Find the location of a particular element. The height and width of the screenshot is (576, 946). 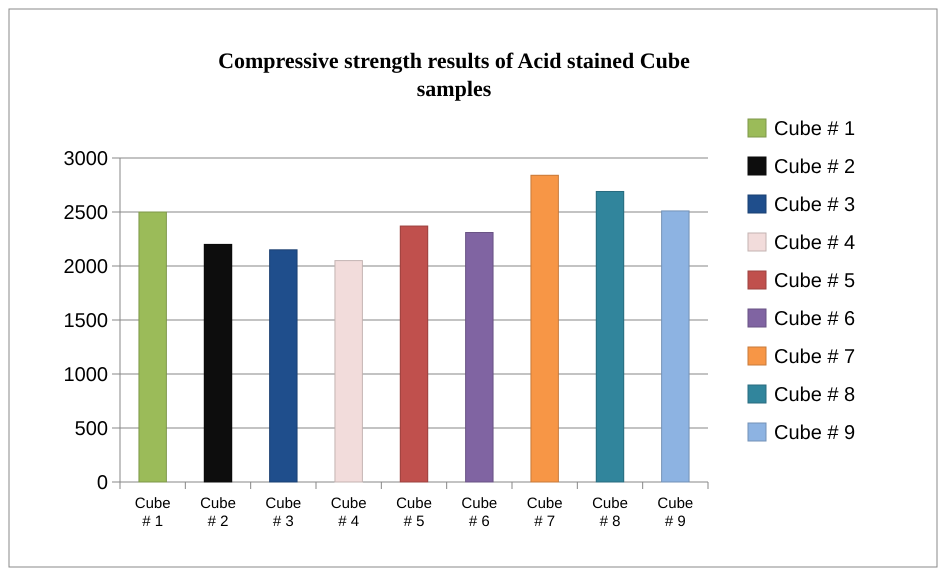

y-tick-label: 2000 is located at coordinates (86, 267).